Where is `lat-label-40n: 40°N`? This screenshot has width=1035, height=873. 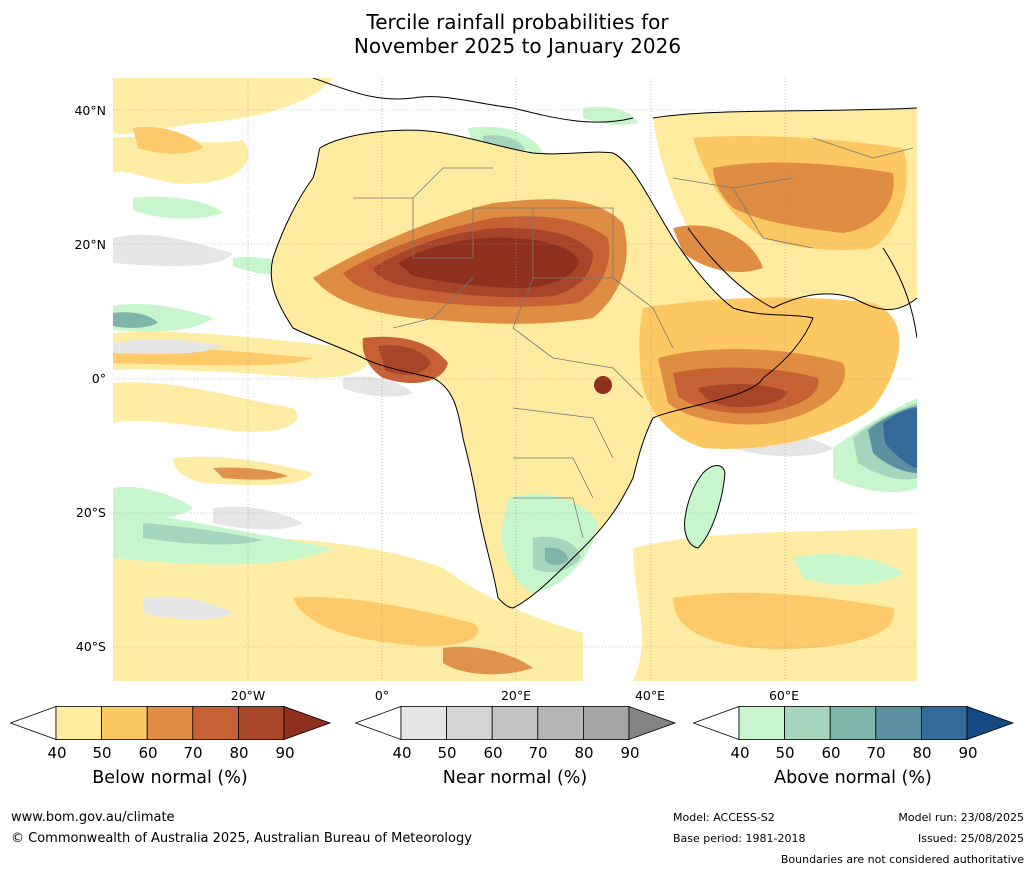 lat-label-40n: 40°N is located at coordinates (90, 110).